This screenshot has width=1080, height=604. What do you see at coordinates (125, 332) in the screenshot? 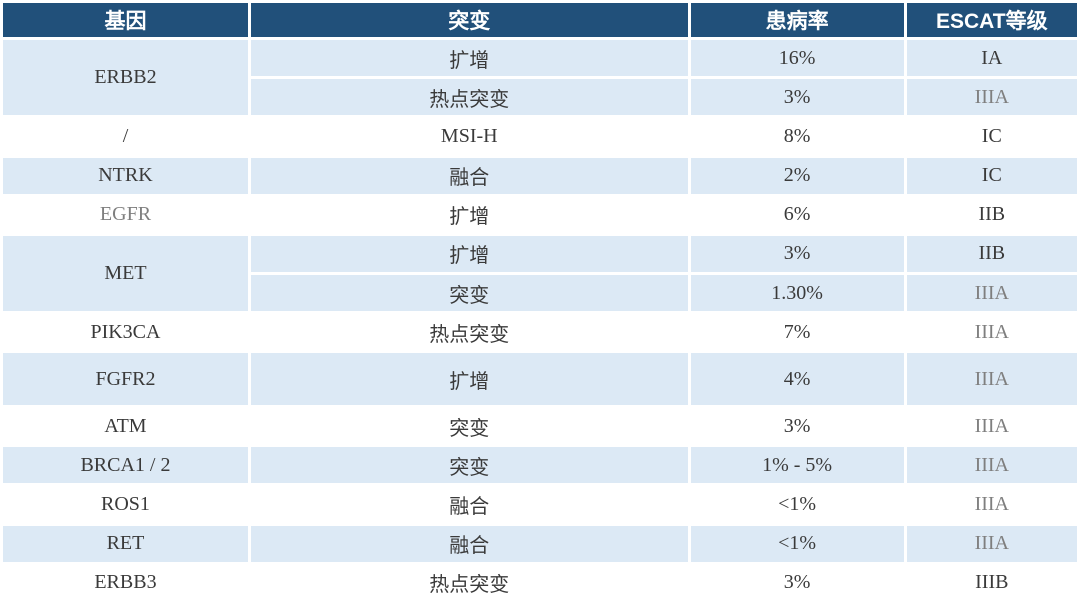
I see `gene-cell: PIK3CA` at bounding box center [125, 332].